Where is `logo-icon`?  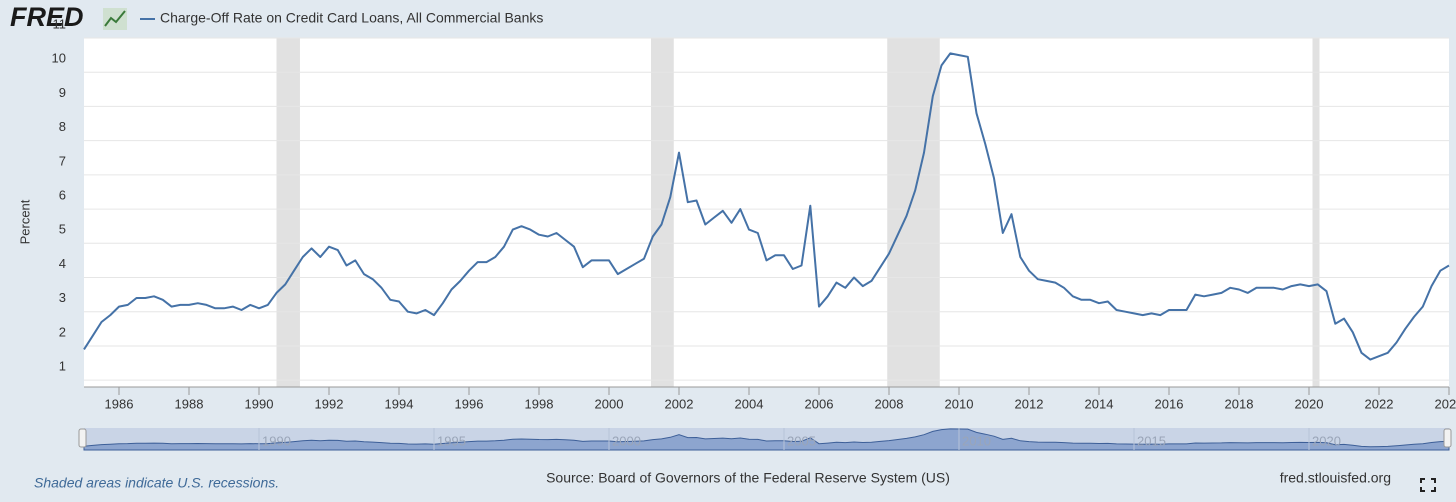 logo-icon is located at coordinates (115, 19).